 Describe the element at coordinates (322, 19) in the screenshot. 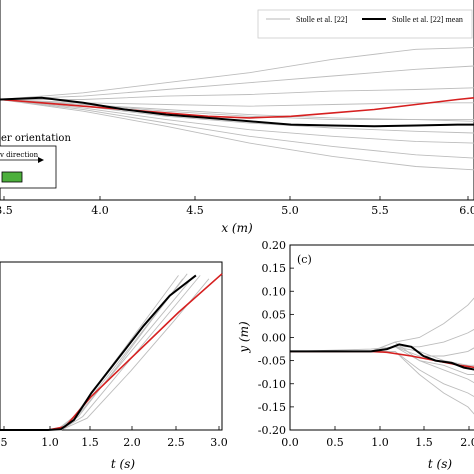

I see `legend-entry-stolle: Stolle et al. [22]` at that location.